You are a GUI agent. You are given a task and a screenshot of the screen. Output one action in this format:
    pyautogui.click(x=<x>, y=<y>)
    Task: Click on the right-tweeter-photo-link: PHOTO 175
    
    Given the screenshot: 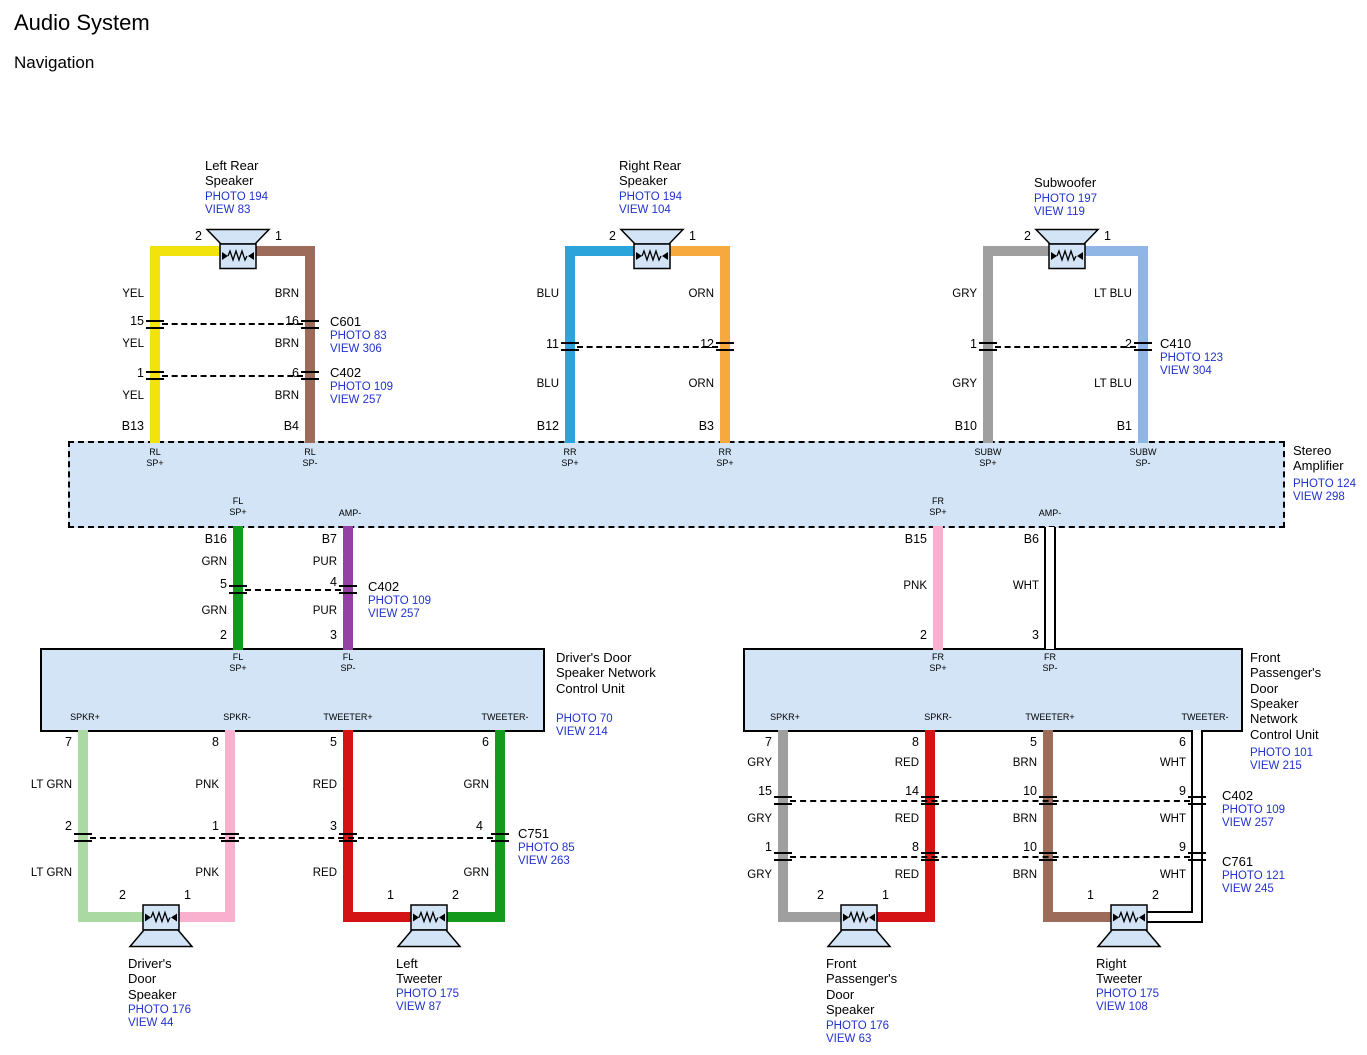 What is the action you would take?
    pyautogui.click(x=1128, y=994)
    